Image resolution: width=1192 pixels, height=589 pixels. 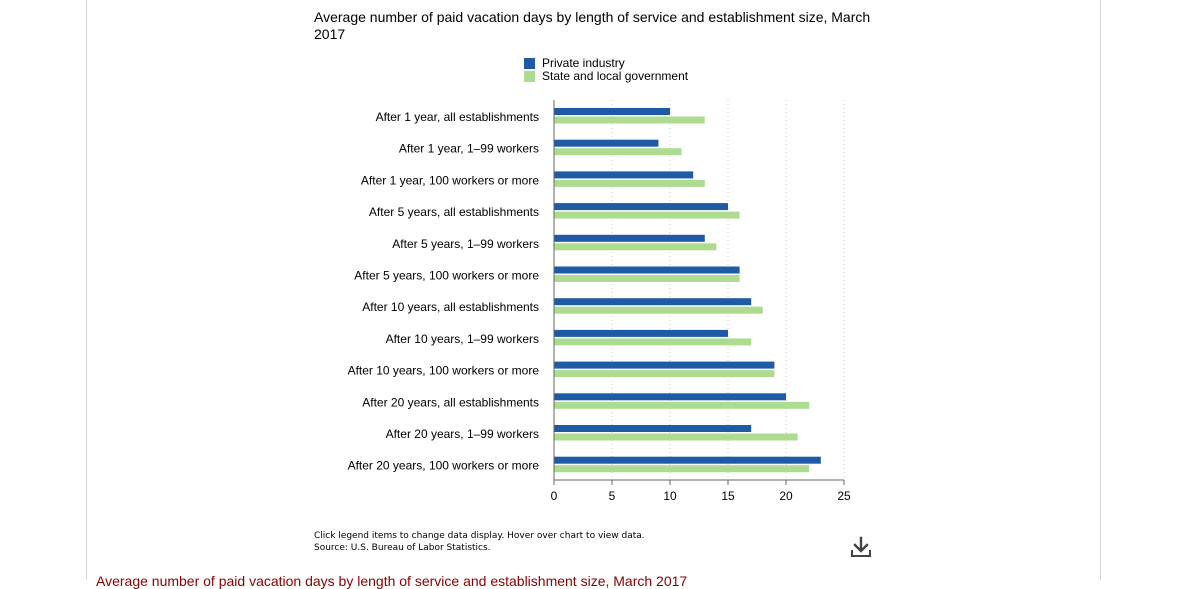 What do you see at coordinates (454, 212) in the screenshot?
I see `category-label: After 5 years, all establishments` at bounding box center [454, 212].